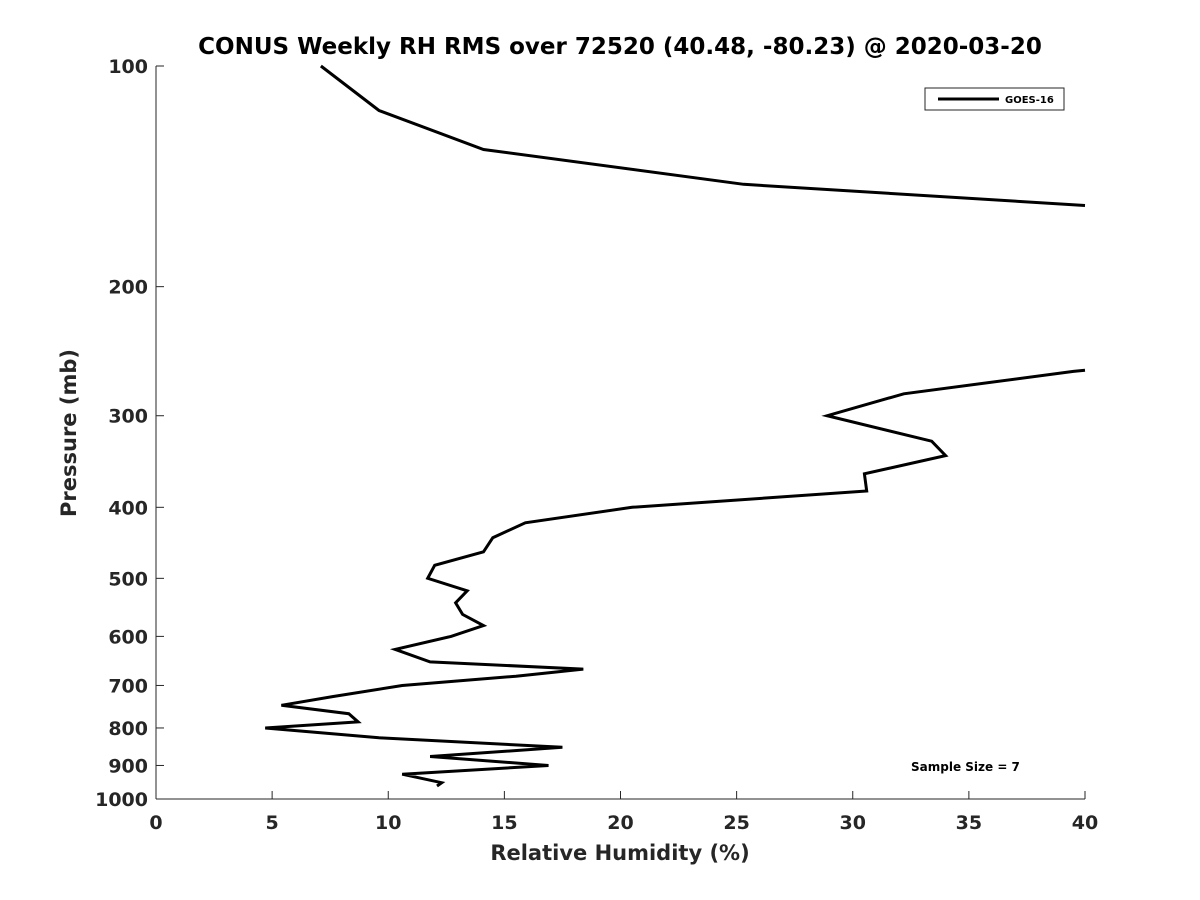 This screenshot has height=900, width=1200. I want to click on y-tick-label: 200, so click(128, 288).